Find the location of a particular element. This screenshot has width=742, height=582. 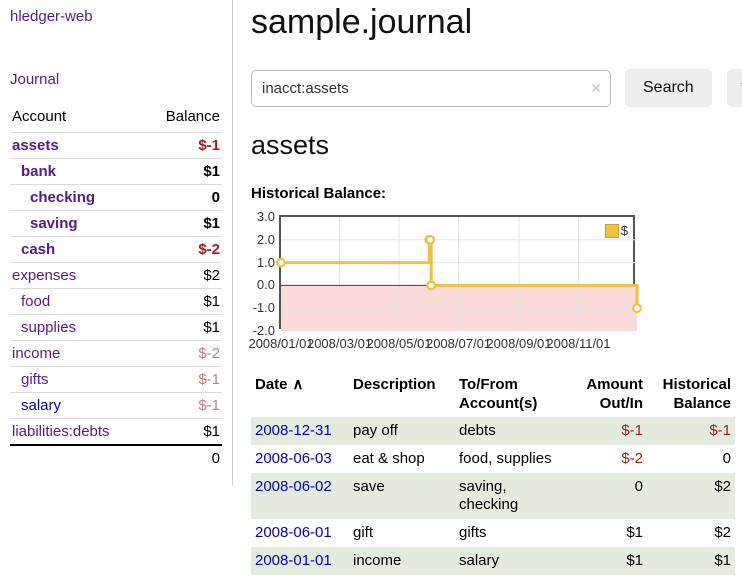

account-row: assets $-1 is located at coordinates (116, 145).